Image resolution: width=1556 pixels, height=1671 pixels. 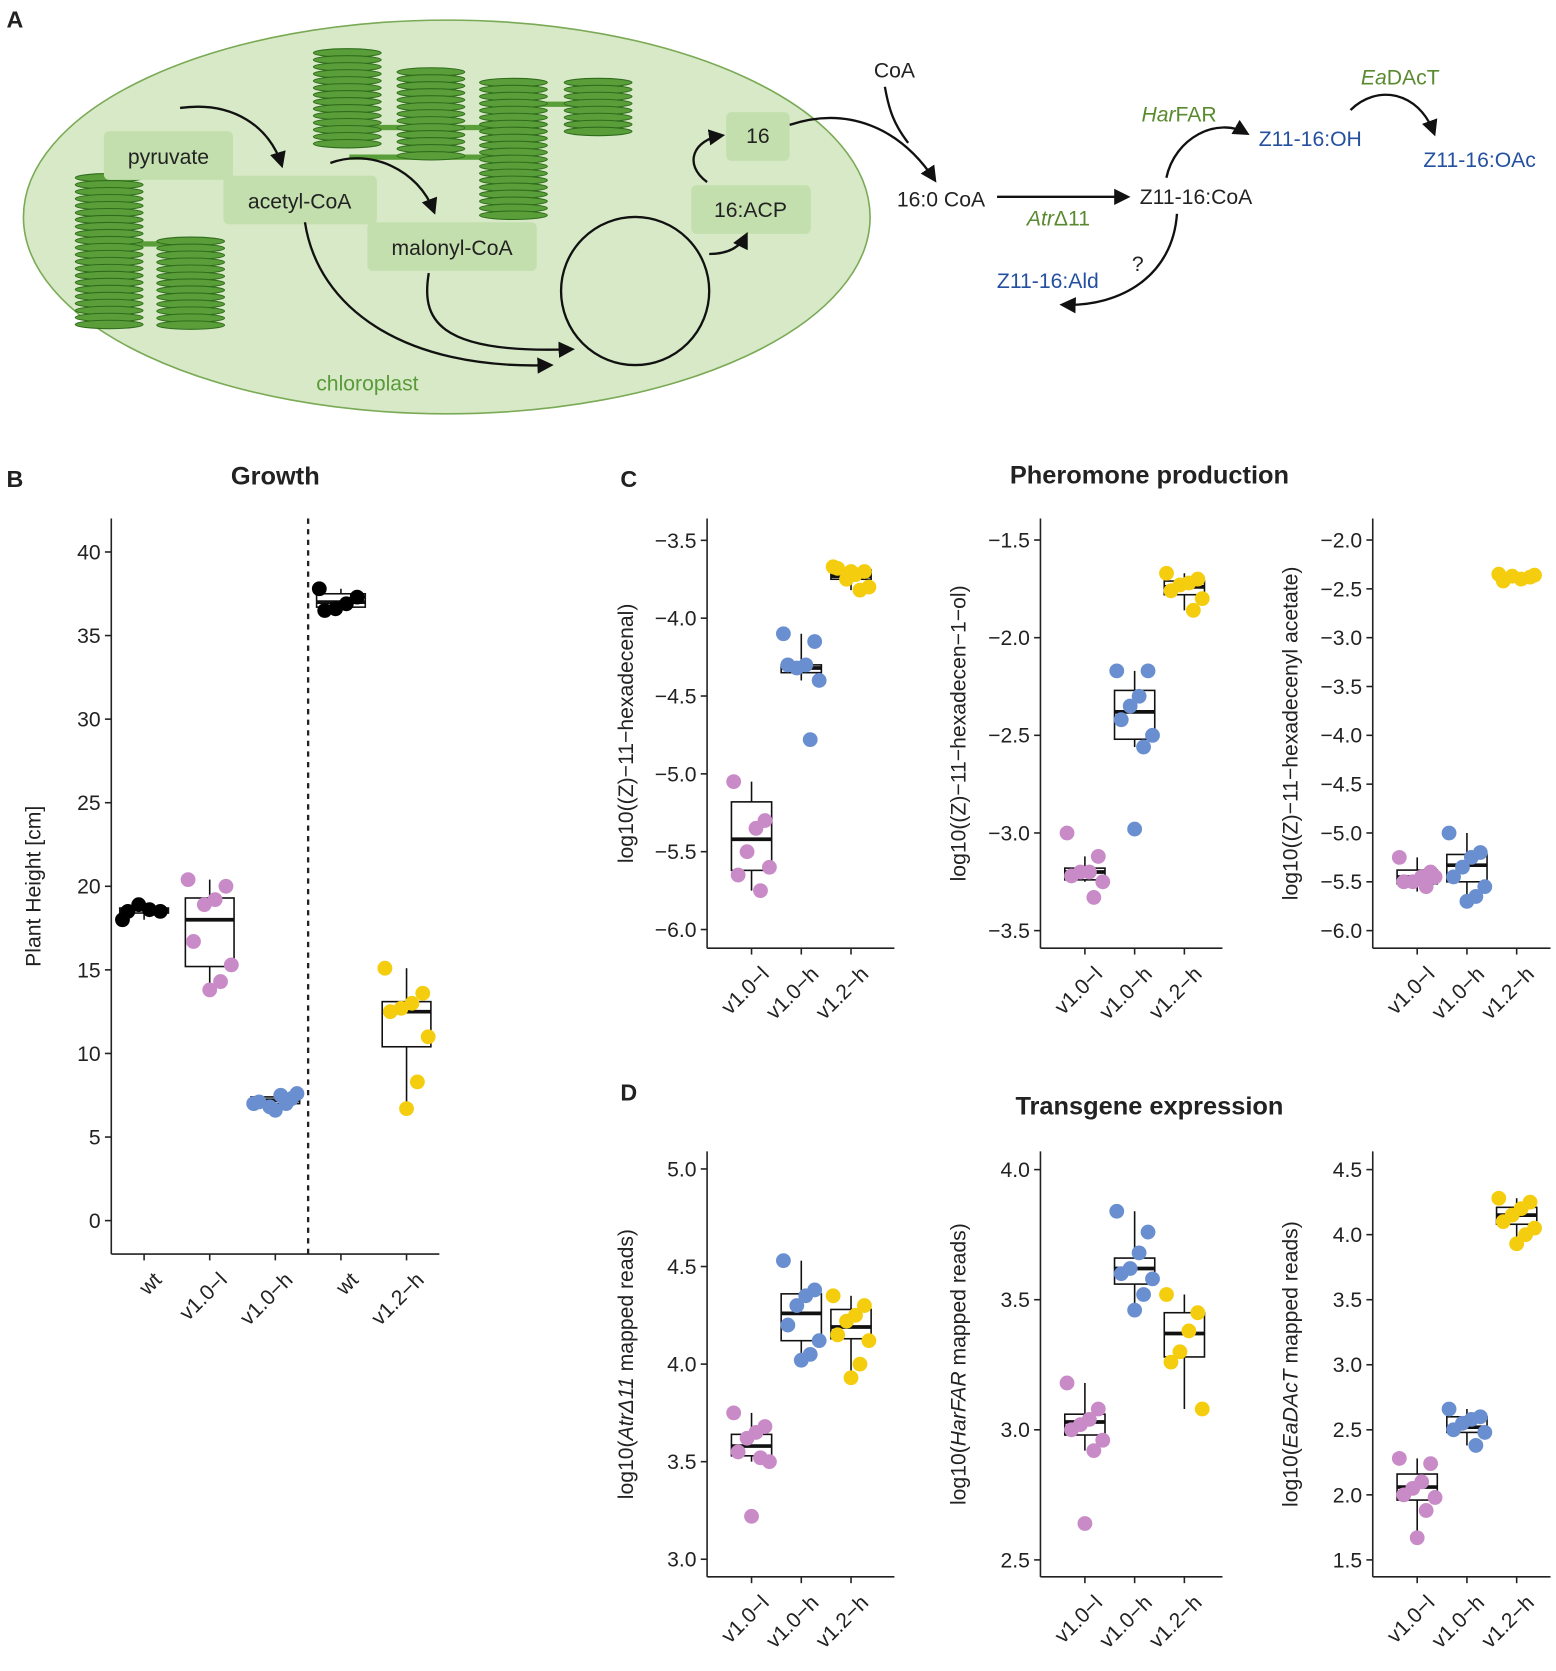 I want to click on y-axis-label: Plant Height [cm], so click(x=33, y=886).